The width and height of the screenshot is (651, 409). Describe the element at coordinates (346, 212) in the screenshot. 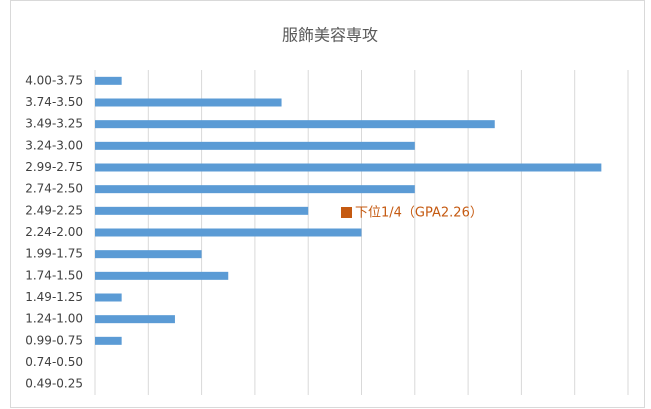

I see `legend-swatch` at that location.